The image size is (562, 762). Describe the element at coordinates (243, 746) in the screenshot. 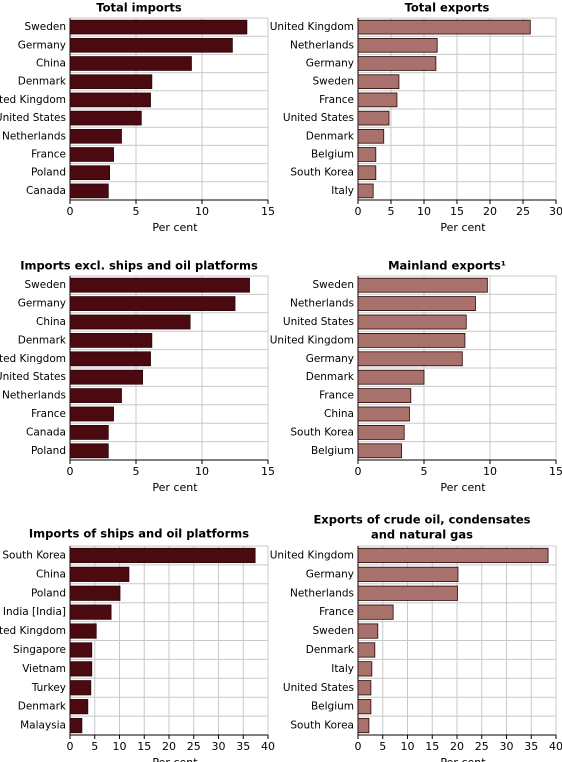

I see `x-tick-label: 35` at that location.